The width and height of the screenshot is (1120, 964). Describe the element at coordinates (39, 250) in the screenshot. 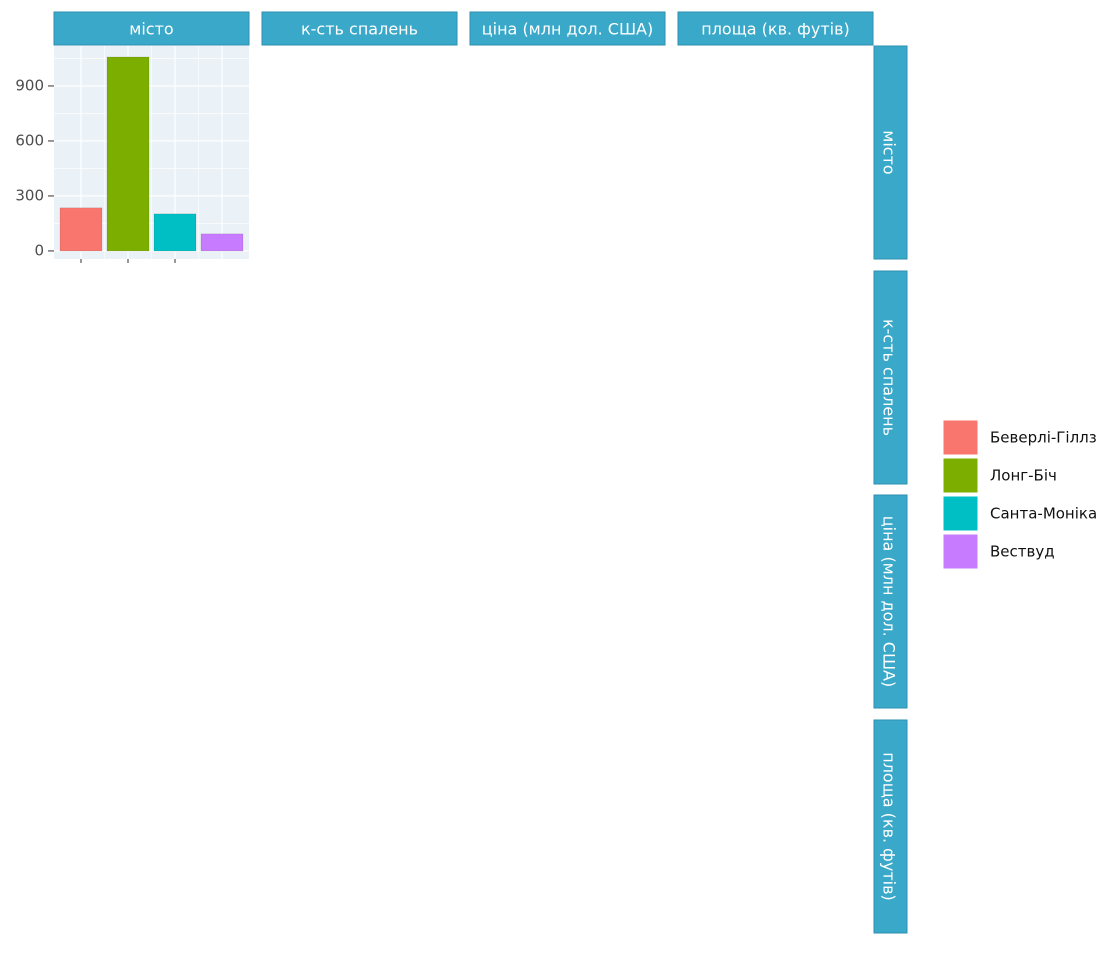

I see `y-tick-label: 0` at that location.